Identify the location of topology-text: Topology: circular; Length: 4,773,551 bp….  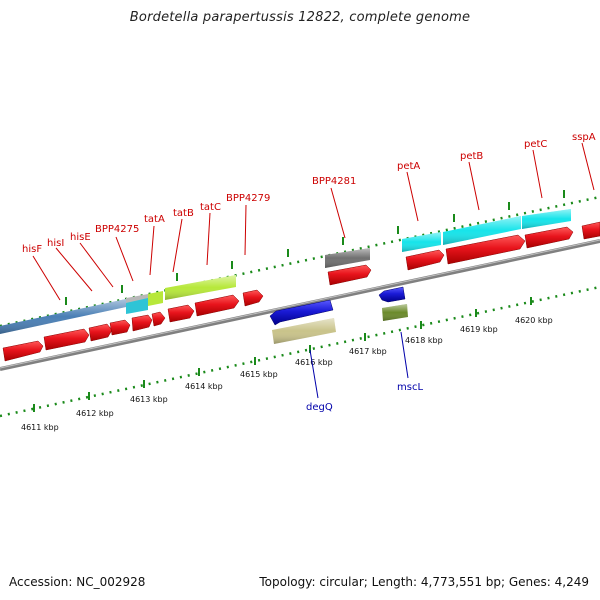
(424, 582).